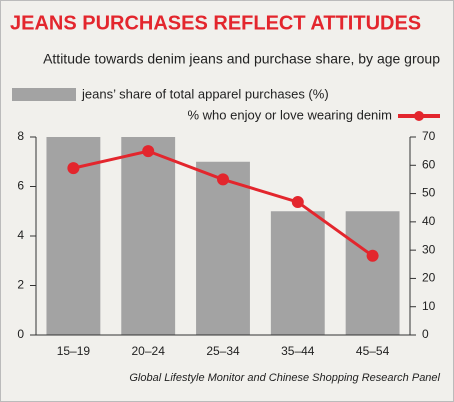 The image size is (454, 402). What do you see at coordinates (298, 351) in the screenshot?
I see `x-tick-label: 35–44` at bounding box center [298, 351].